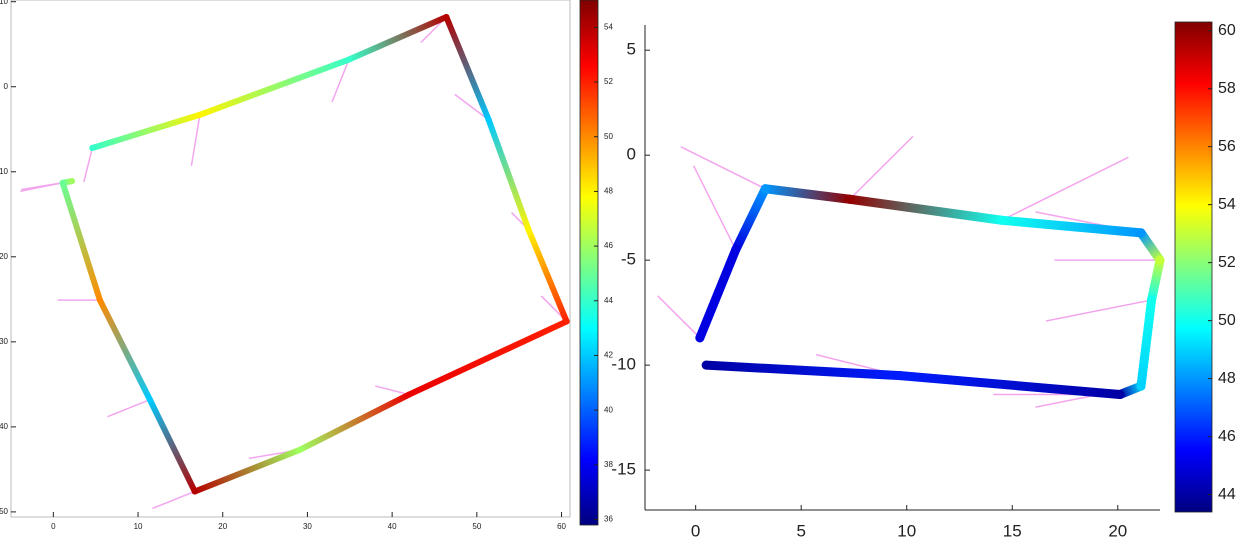  What do you see at coordinates (608, 464) in the screenshot?
I see `colorbar-tick-label: 38` at bounding box center [608, 464].